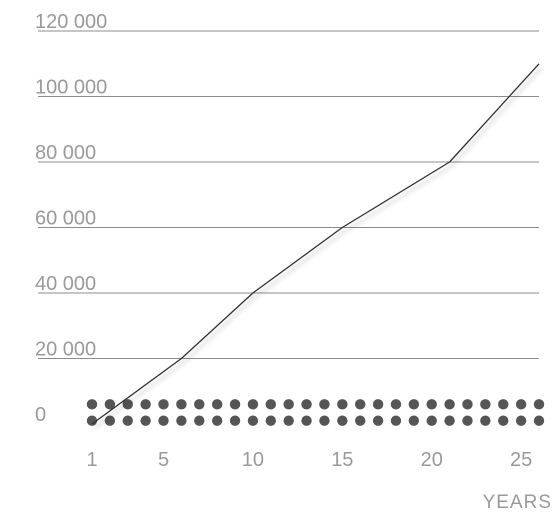 This screenshot has height=514, width=557. I want to click on y-tick-label: 20 000, so click(65, 350).